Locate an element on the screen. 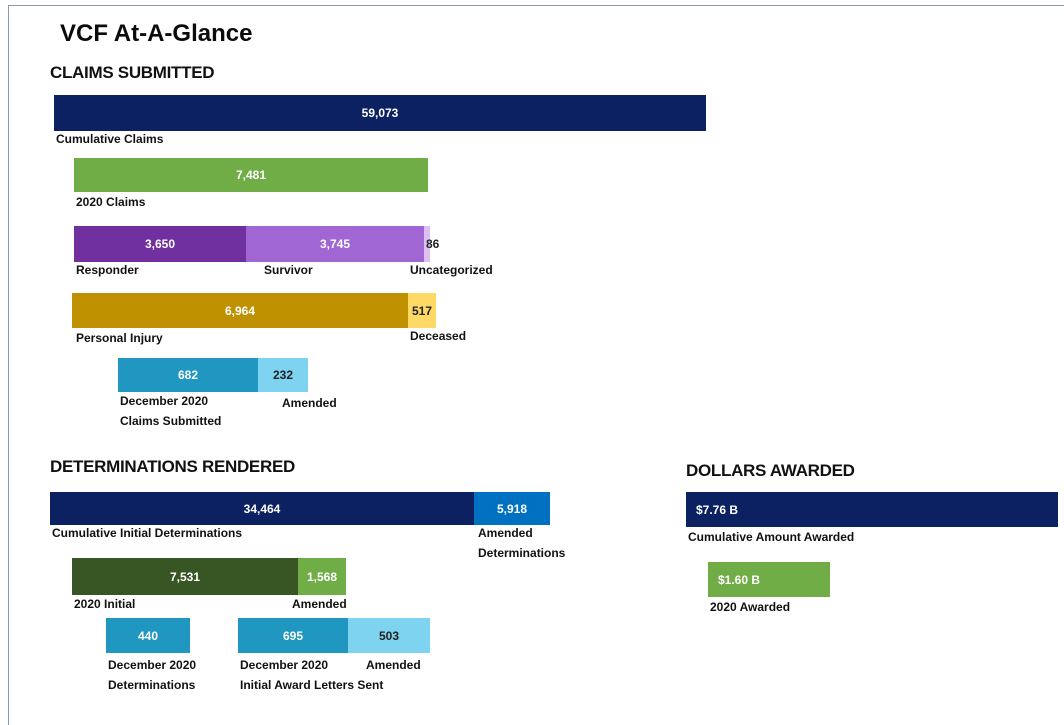 This screenshot has height=725, width=1064. title: VCF At-A-Glance is located at coordinates (156, 33).